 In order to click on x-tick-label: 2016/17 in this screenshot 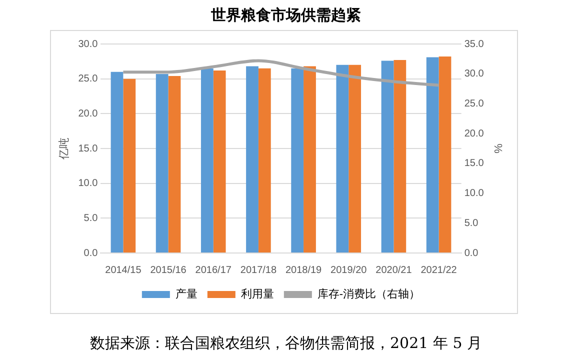, I will do `click(213, 270)`.